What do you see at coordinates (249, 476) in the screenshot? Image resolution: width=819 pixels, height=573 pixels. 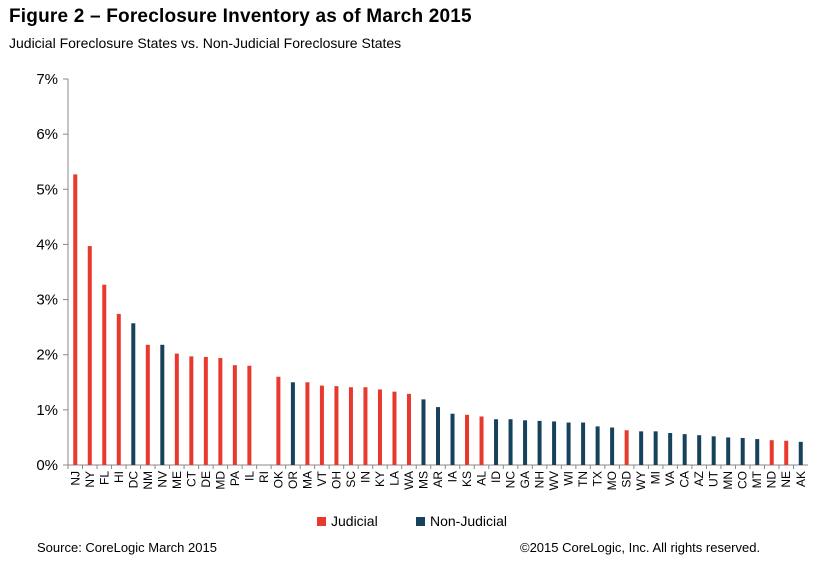 I see `x-tick-label: IL` at bounding box center [249, 476].